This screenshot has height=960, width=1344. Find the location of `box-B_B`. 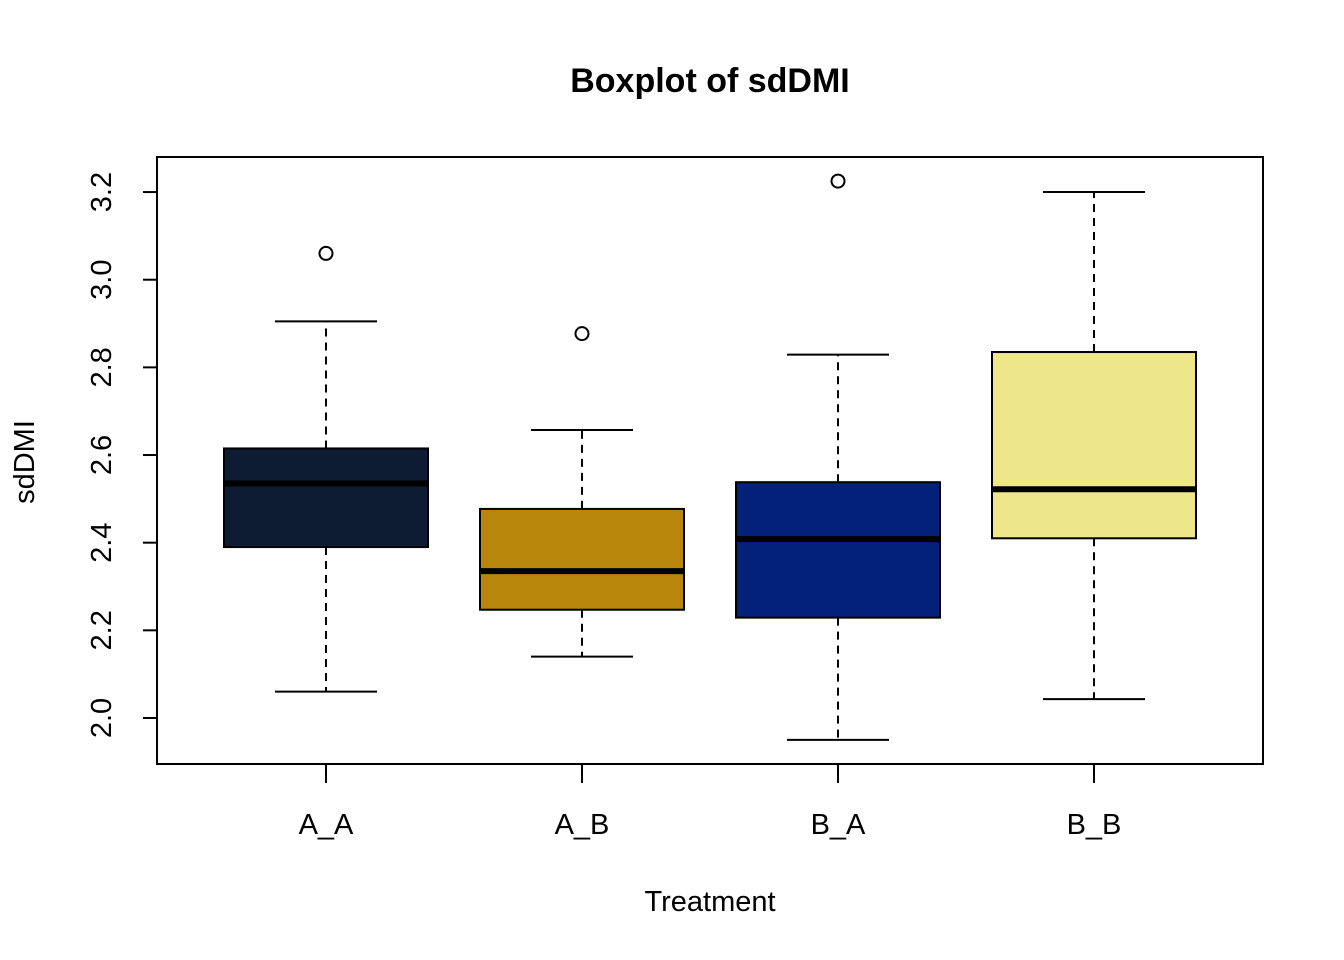

box-B_B is located at coordinates (1094, 446).